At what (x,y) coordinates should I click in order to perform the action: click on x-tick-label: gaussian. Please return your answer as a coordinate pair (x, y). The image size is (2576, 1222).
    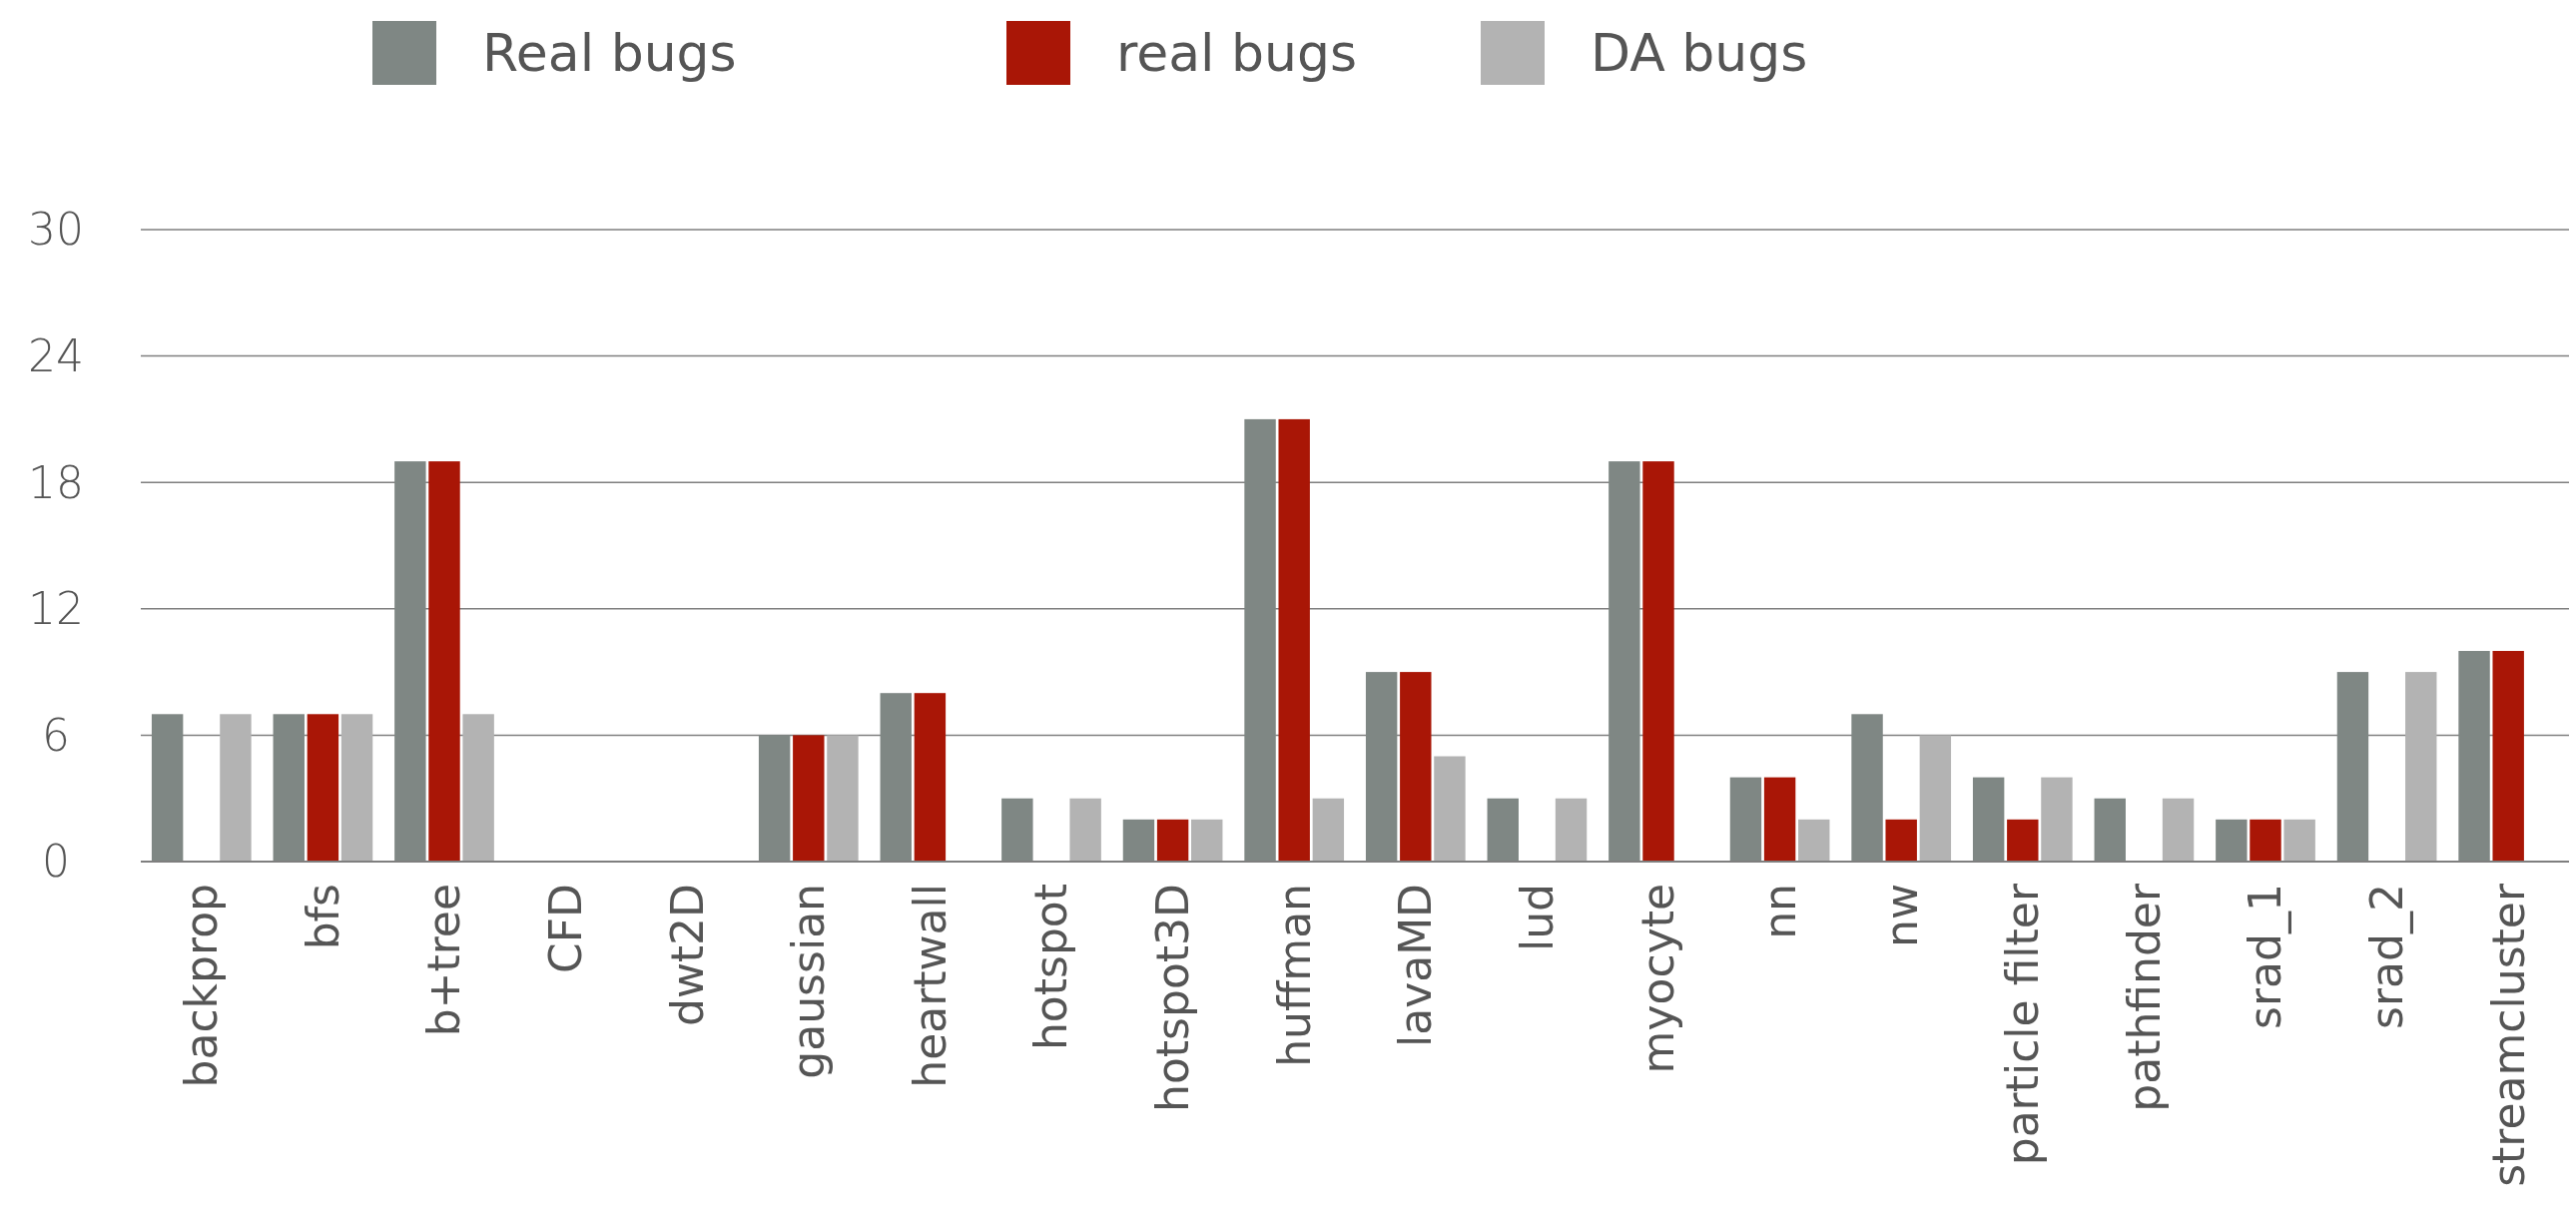
    Looking at the image, I should click on (809, 981).